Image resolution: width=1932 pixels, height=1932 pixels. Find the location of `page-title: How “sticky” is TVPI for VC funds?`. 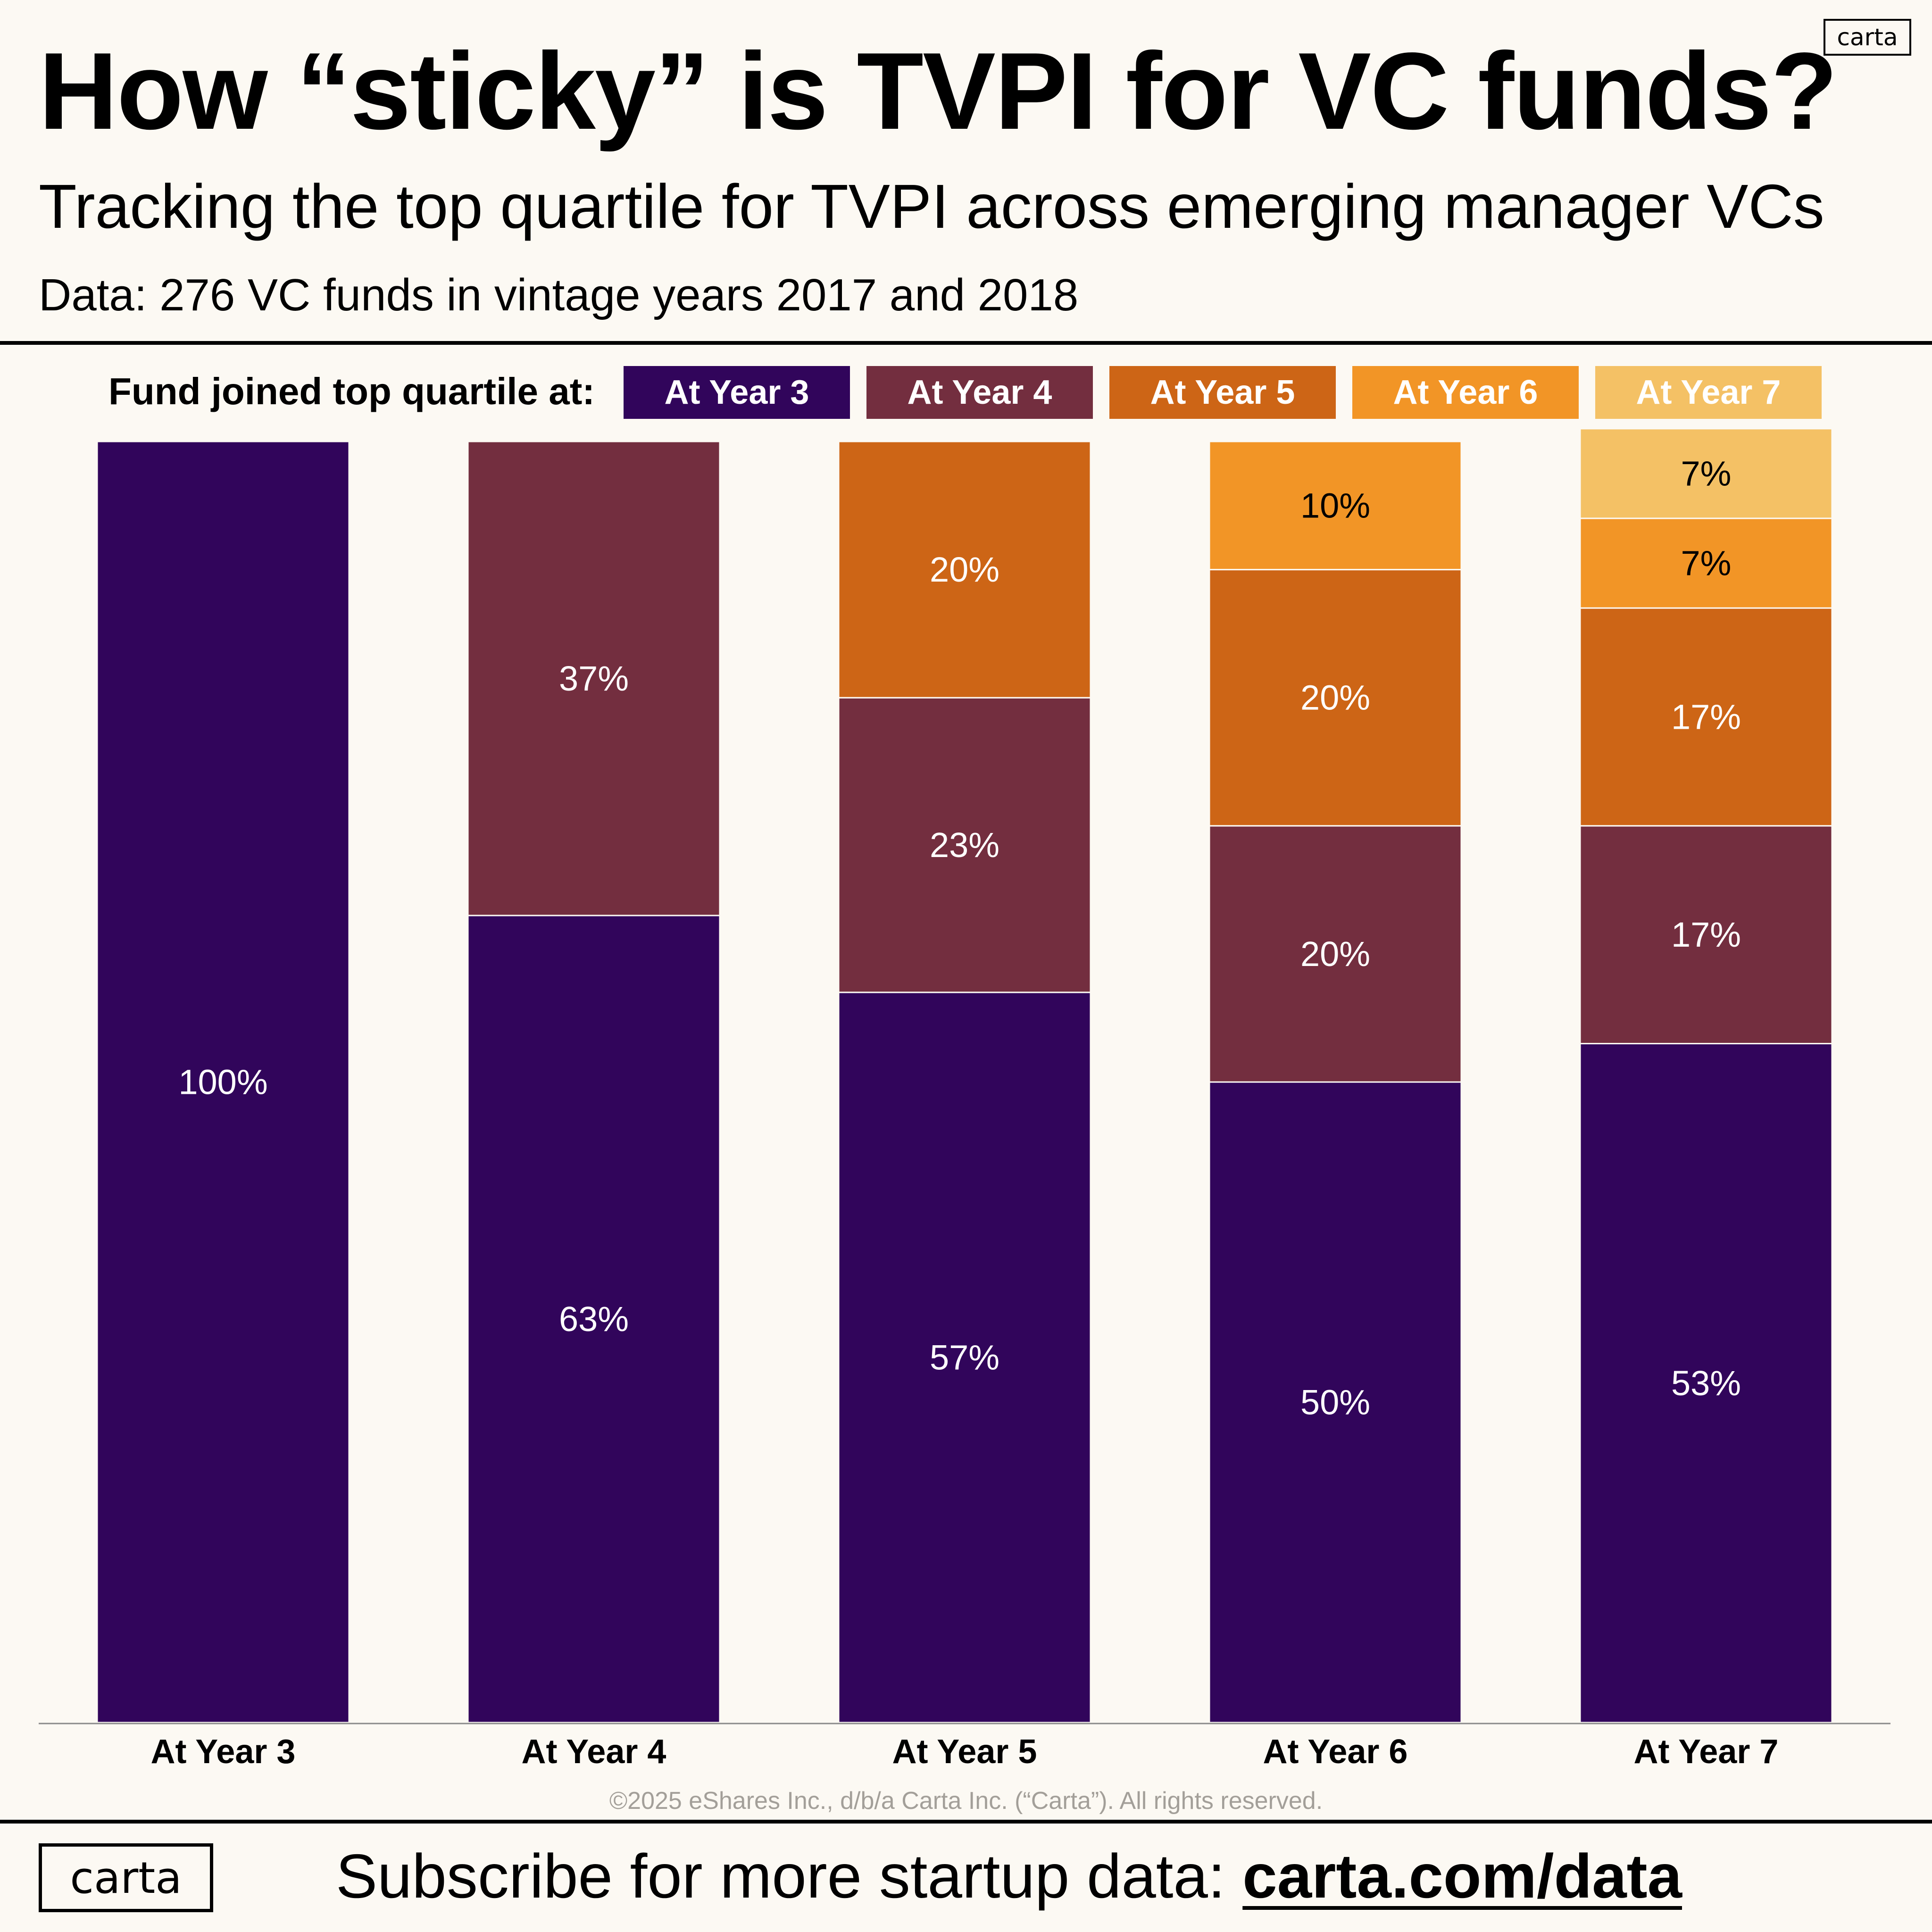

page-title: How “sticky” is TVPI for VC funds? is located at coordinates (938, 91).